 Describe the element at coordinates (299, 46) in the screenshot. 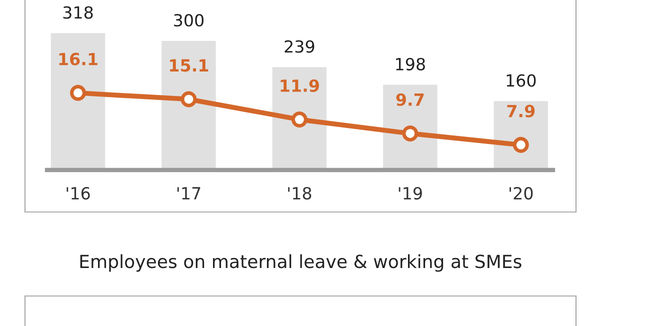

I see `data-label: 239` at that location.